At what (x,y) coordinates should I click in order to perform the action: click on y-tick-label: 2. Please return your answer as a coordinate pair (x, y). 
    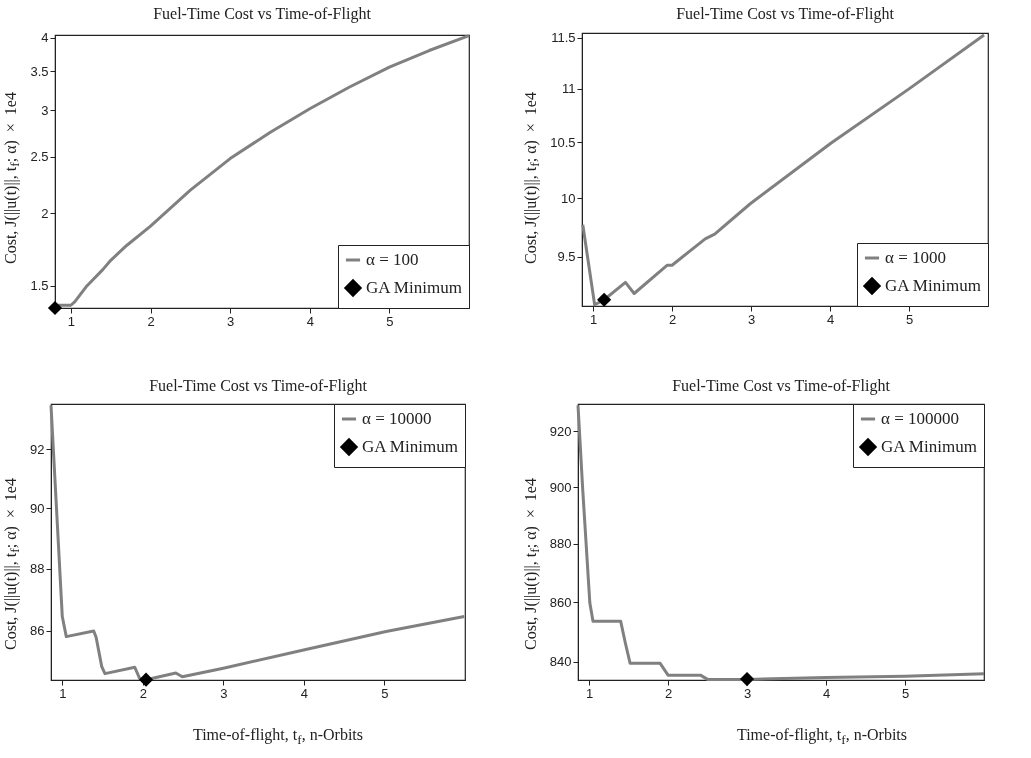
    Looking at the image, I should click on (45, 213).